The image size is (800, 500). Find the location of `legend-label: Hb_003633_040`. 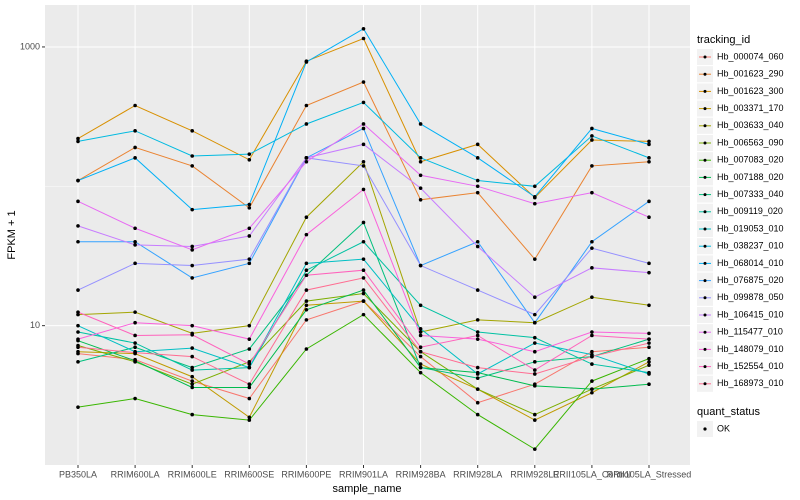

legend-label: Hb_003633_040 is located at coordinates (750, 125).